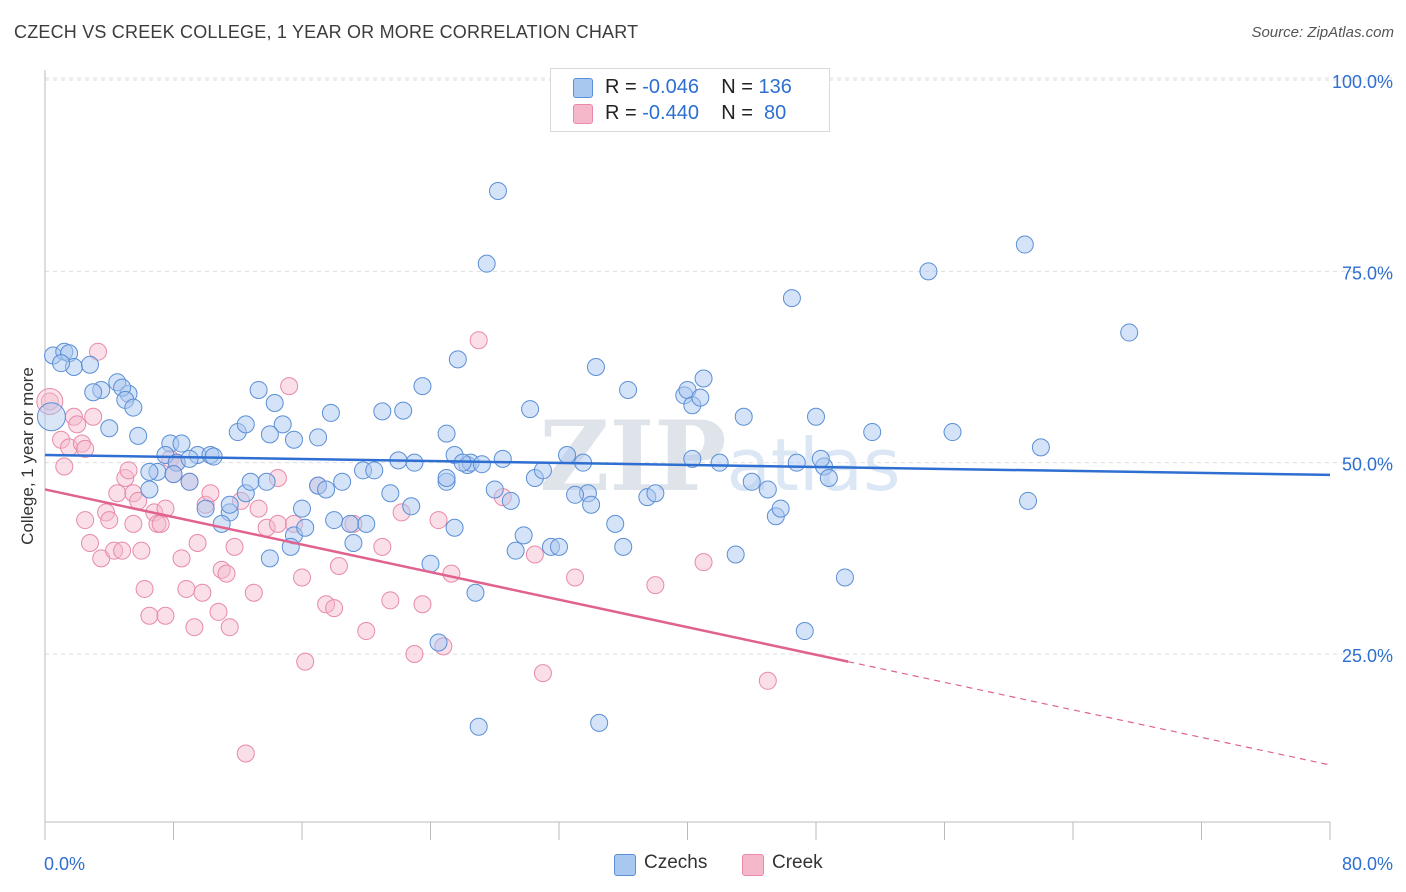 The image size is (1406, 892). Describe the element at coordinates (583, 88) in the screenshot. I see `legend-swatch-czechs` at that location.